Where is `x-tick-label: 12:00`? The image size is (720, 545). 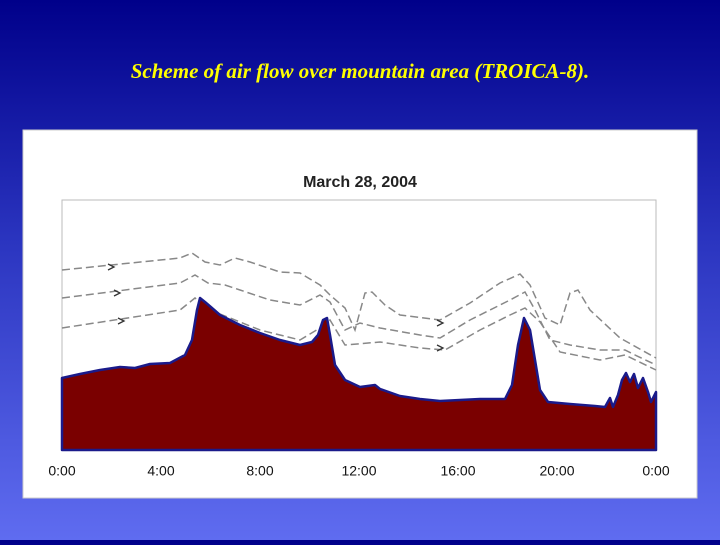 x-tick-label: 12:00 is located at coordinates (358, 471).